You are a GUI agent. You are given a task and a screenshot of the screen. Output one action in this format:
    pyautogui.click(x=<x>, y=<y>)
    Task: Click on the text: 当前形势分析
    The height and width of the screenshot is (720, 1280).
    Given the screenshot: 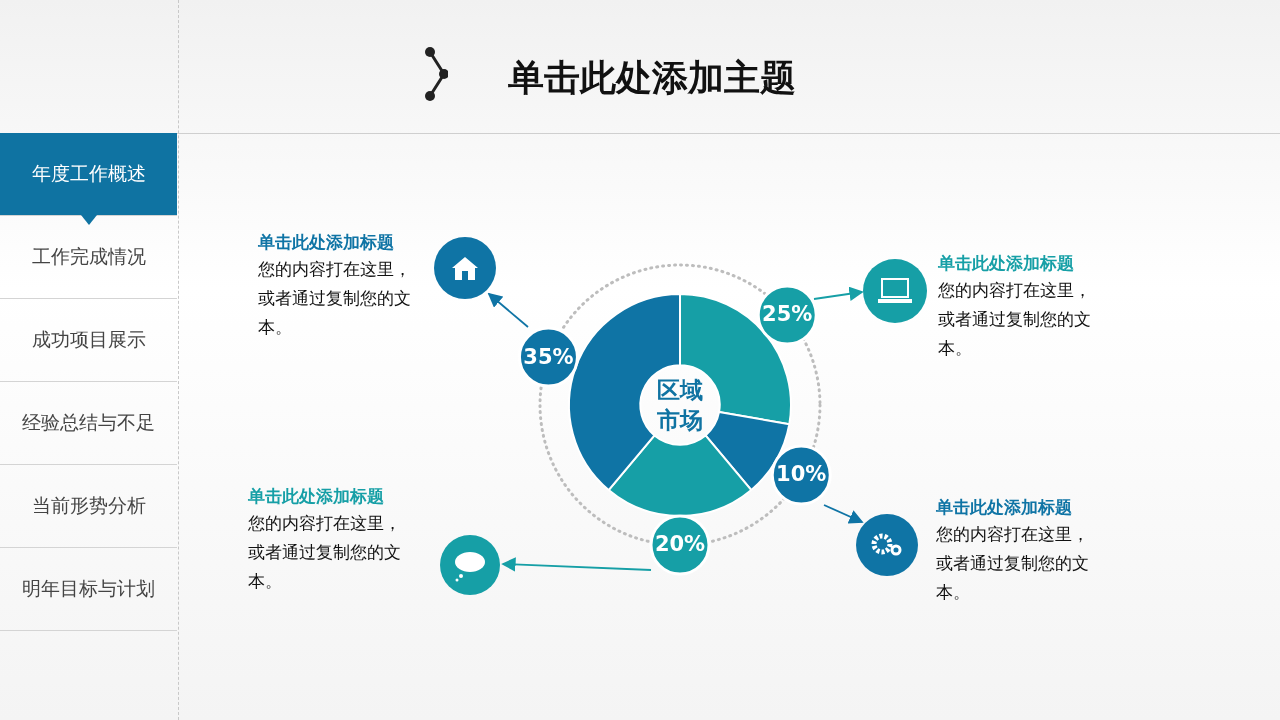 What is the action you would take?
    pyautogui.click(x=88, y=506)
    